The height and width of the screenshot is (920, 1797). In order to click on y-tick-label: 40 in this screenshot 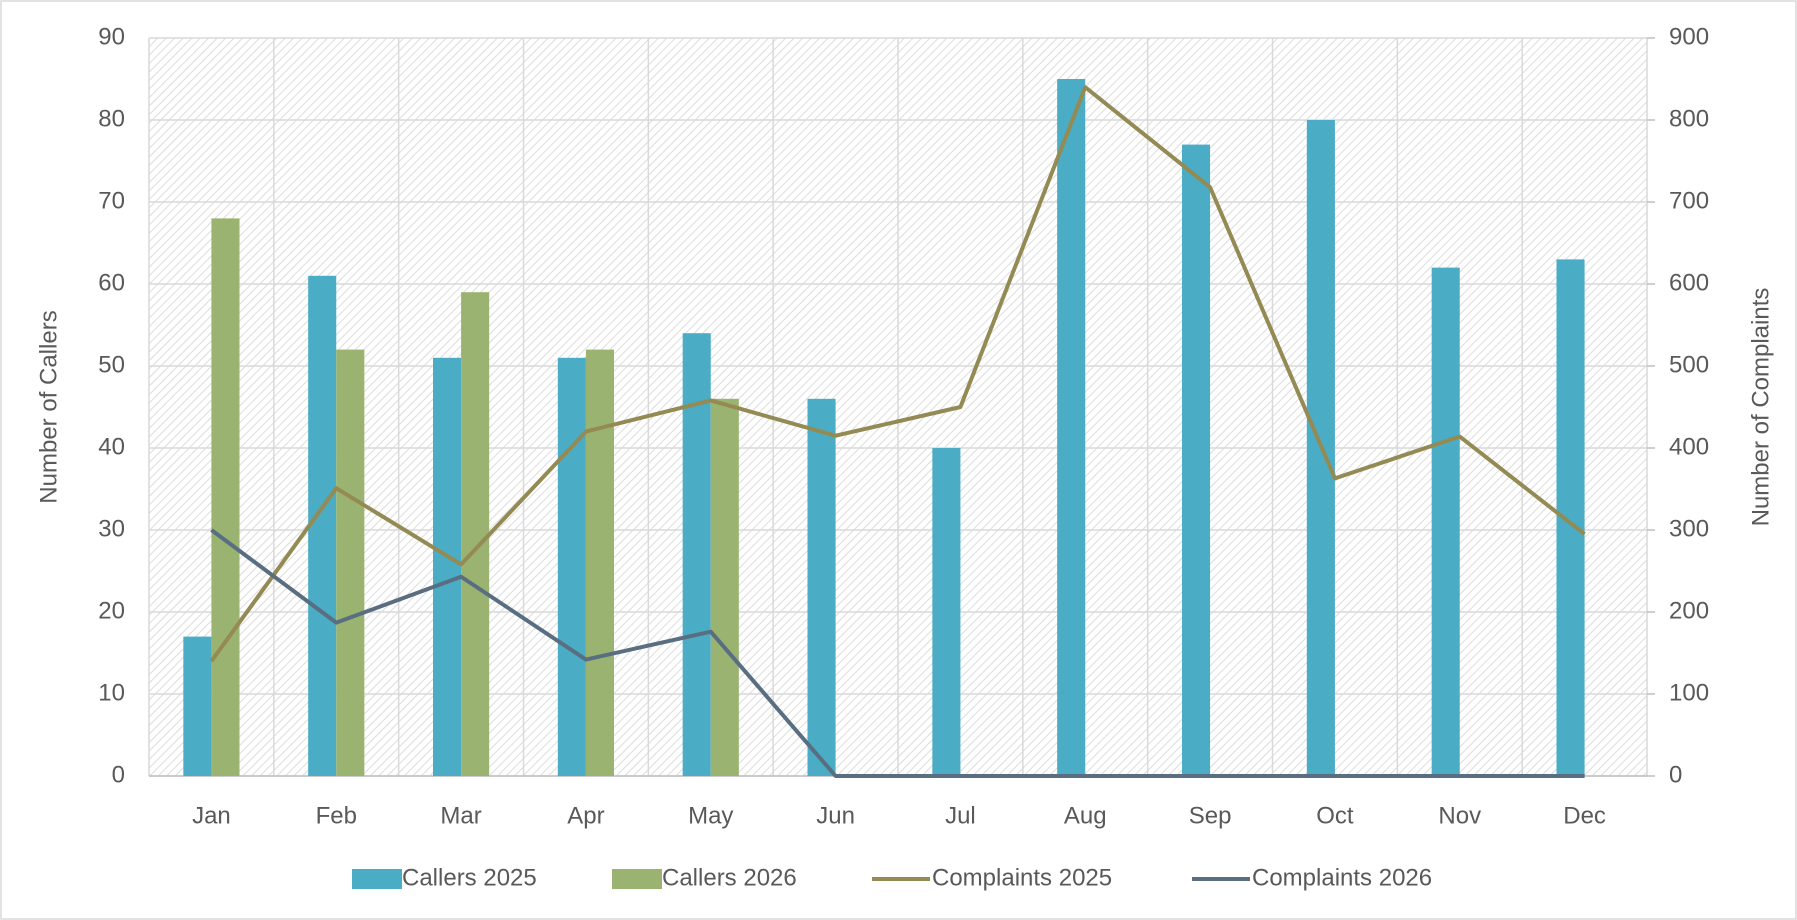, I will do `click(111, 446)`.